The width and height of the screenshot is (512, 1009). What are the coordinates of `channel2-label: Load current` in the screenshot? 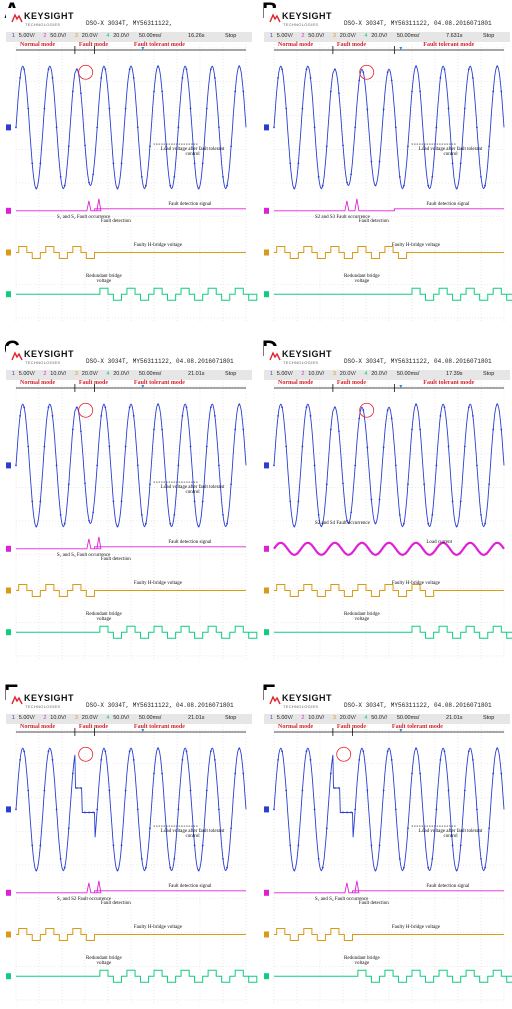 It's located at (439, 542).